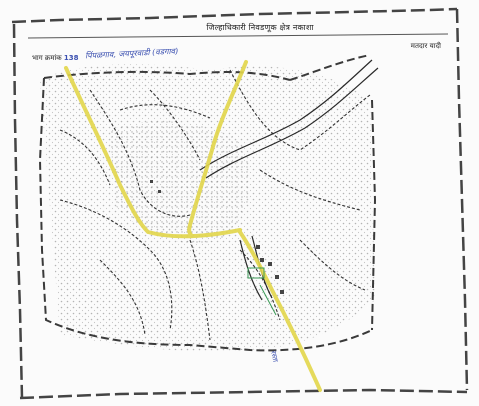 The height and width of the screenshot is (406, 479). Describe the element at coordinates (238, 36) in the screenshot. I see `header-rule` at that location.